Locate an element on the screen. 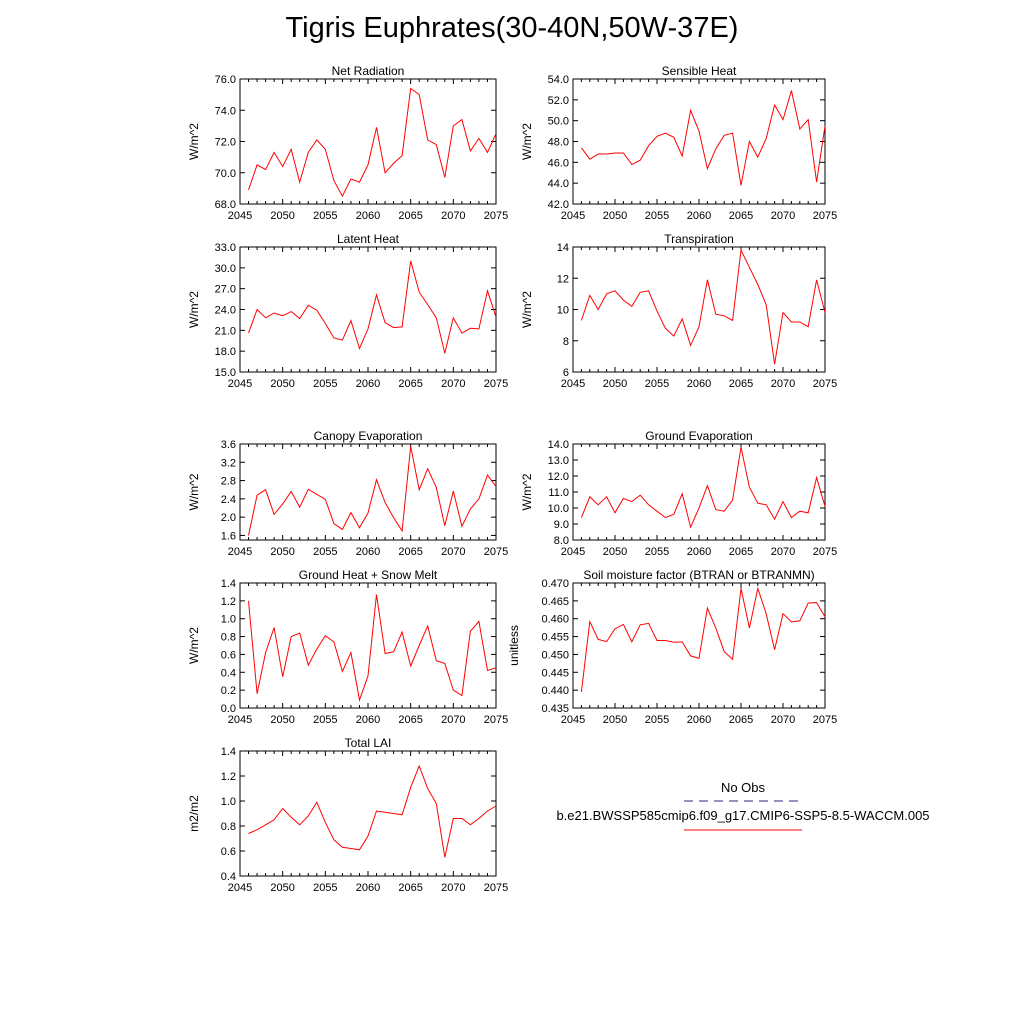 This screenshot has width=1024, height=1024. y-tick-label: 9.0 is located at coordinates (561, 525).